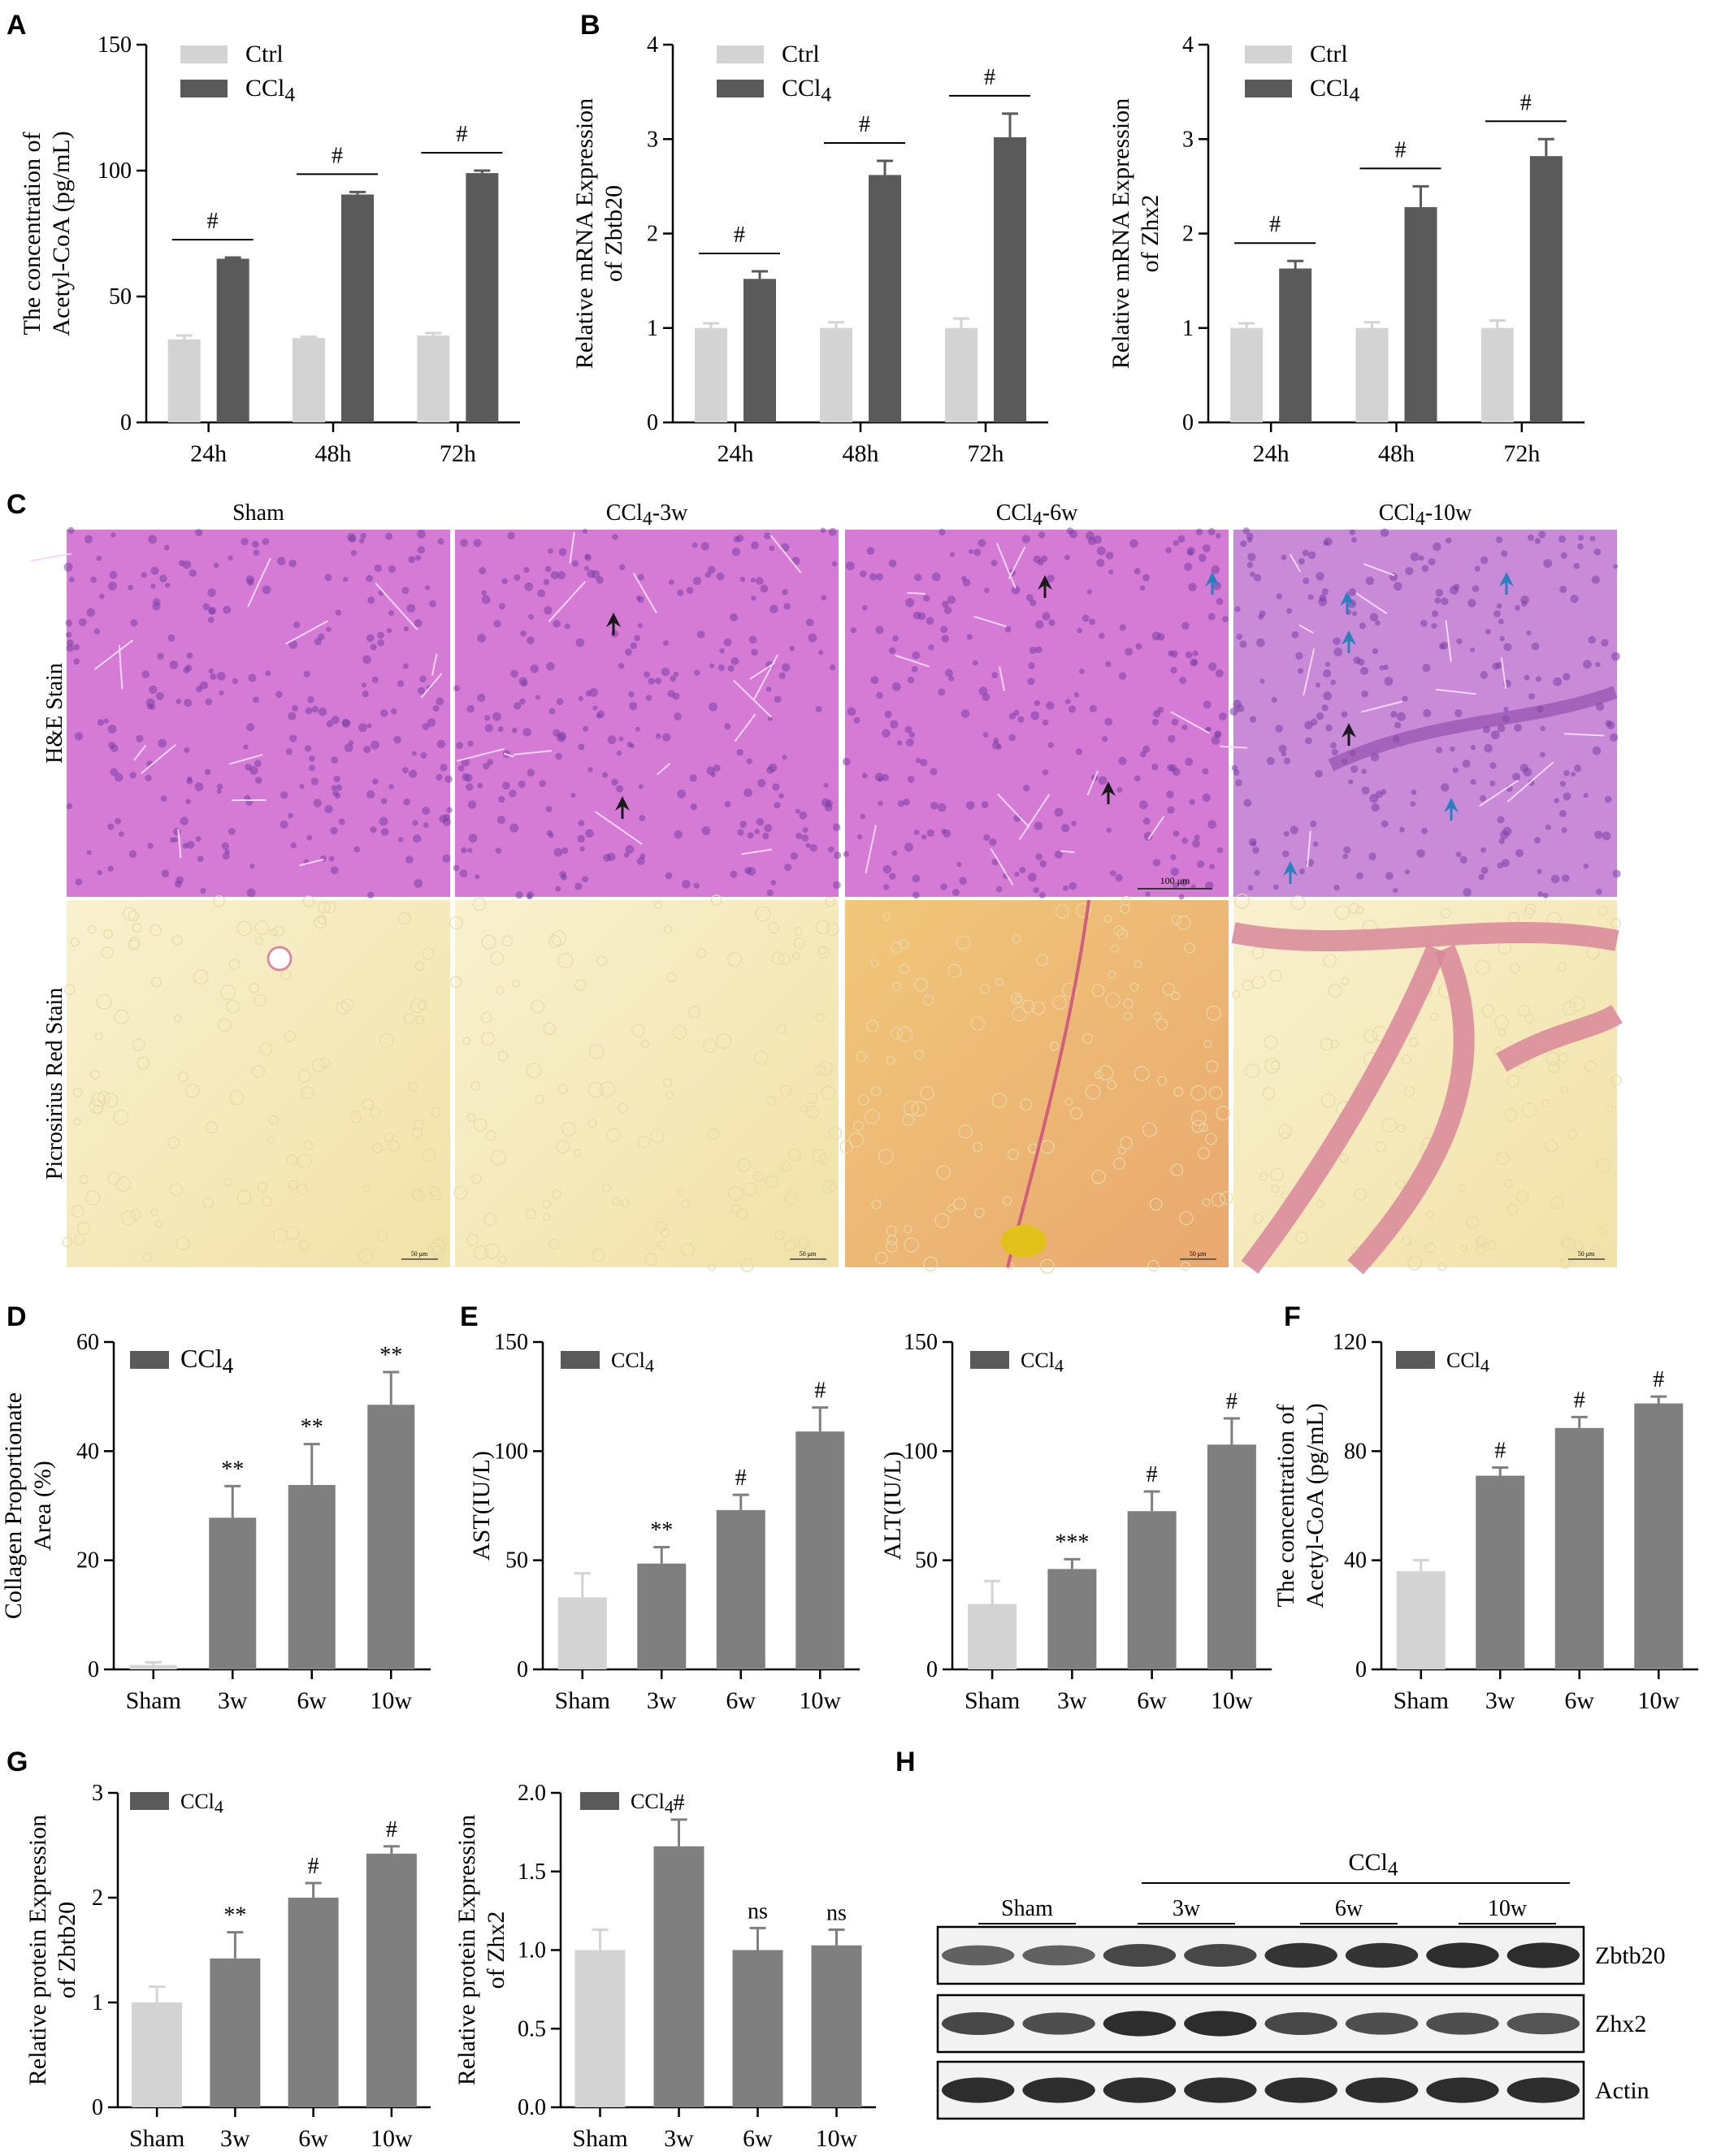 The image size is (1734, 2156). What do you see at coordinates (1361, 1670) in the screenshot?
I see `y-tick-label: 0` at bounding box center [1361, 1670].